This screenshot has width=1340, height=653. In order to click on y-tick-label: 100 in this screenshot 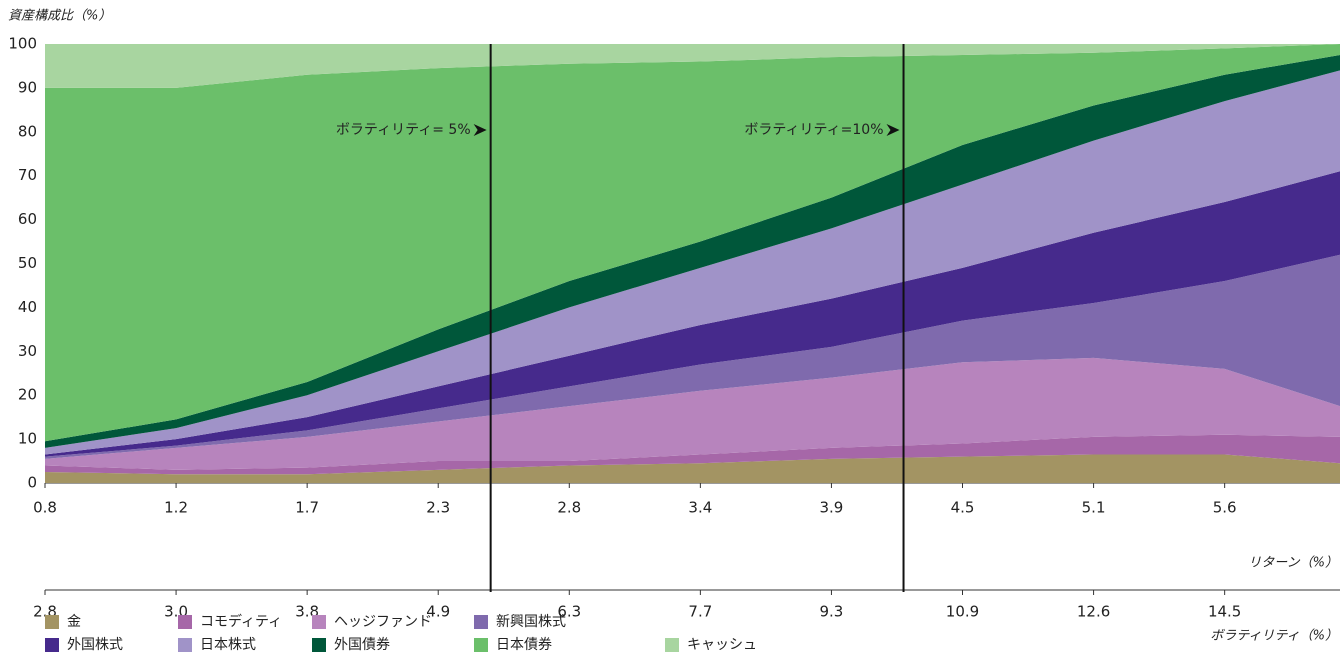, I will do `click(22, 44)`.